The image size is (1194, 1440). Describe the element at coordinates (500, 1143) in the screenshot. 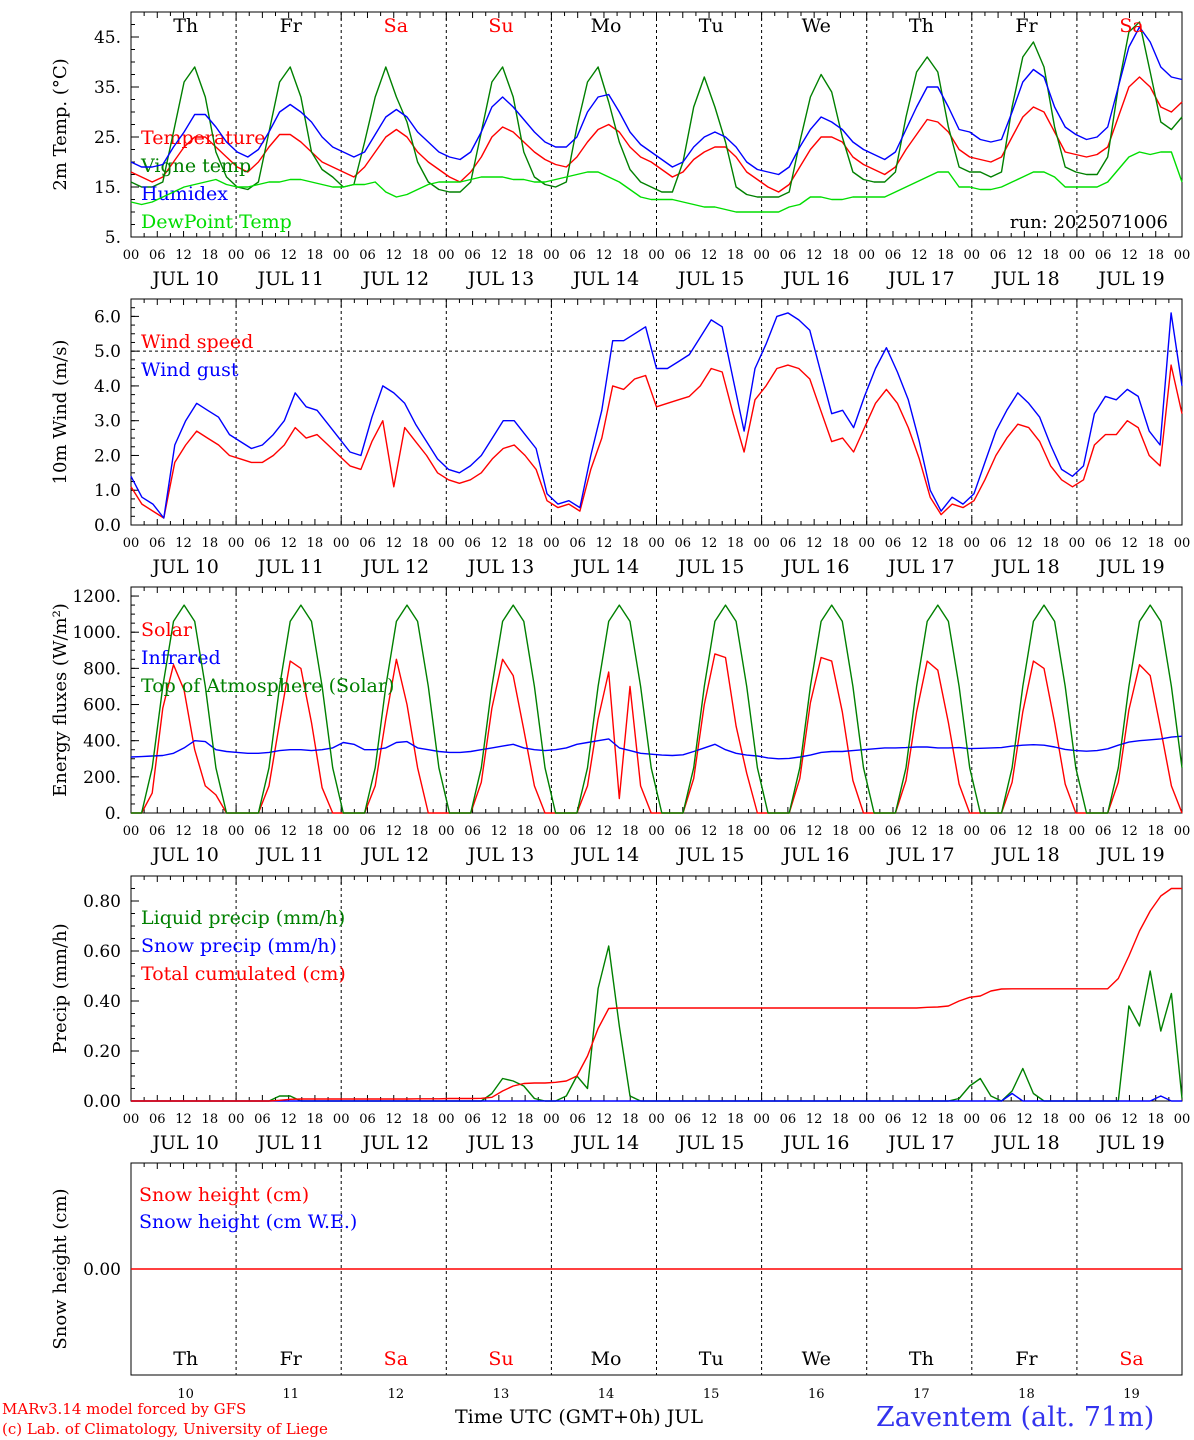

I see `date-label: JUL 13` at that location.